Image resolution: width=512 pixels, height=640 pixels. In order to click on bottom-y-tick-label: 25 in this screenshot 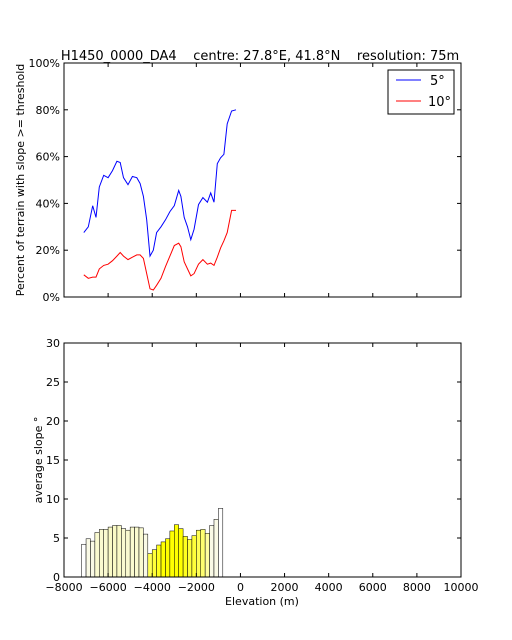, I will do `click(53, 382)`.